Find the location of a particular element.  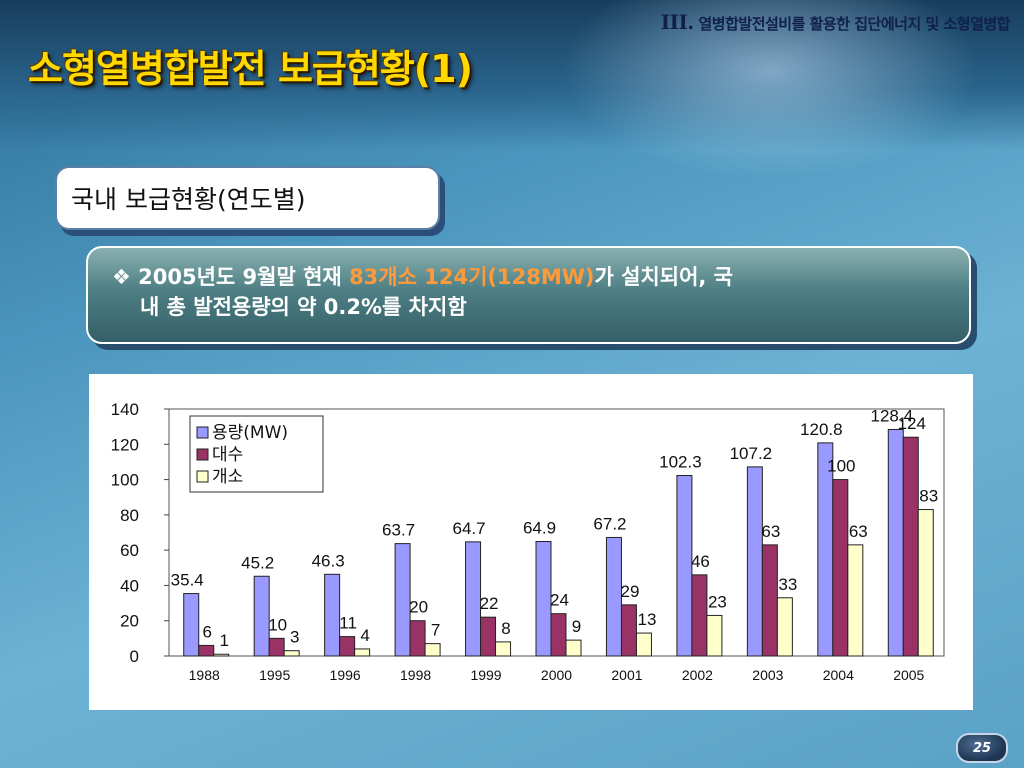

legend-label: 개소 is located at coordinates (227, 477).